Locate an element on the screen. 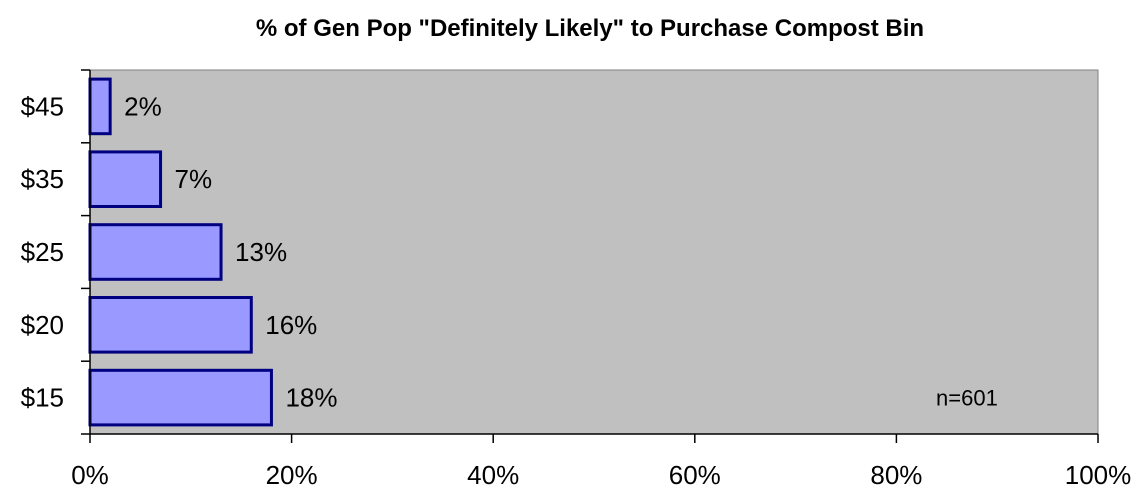  bar-value-label: 7% is located at coordinates (194, 179).